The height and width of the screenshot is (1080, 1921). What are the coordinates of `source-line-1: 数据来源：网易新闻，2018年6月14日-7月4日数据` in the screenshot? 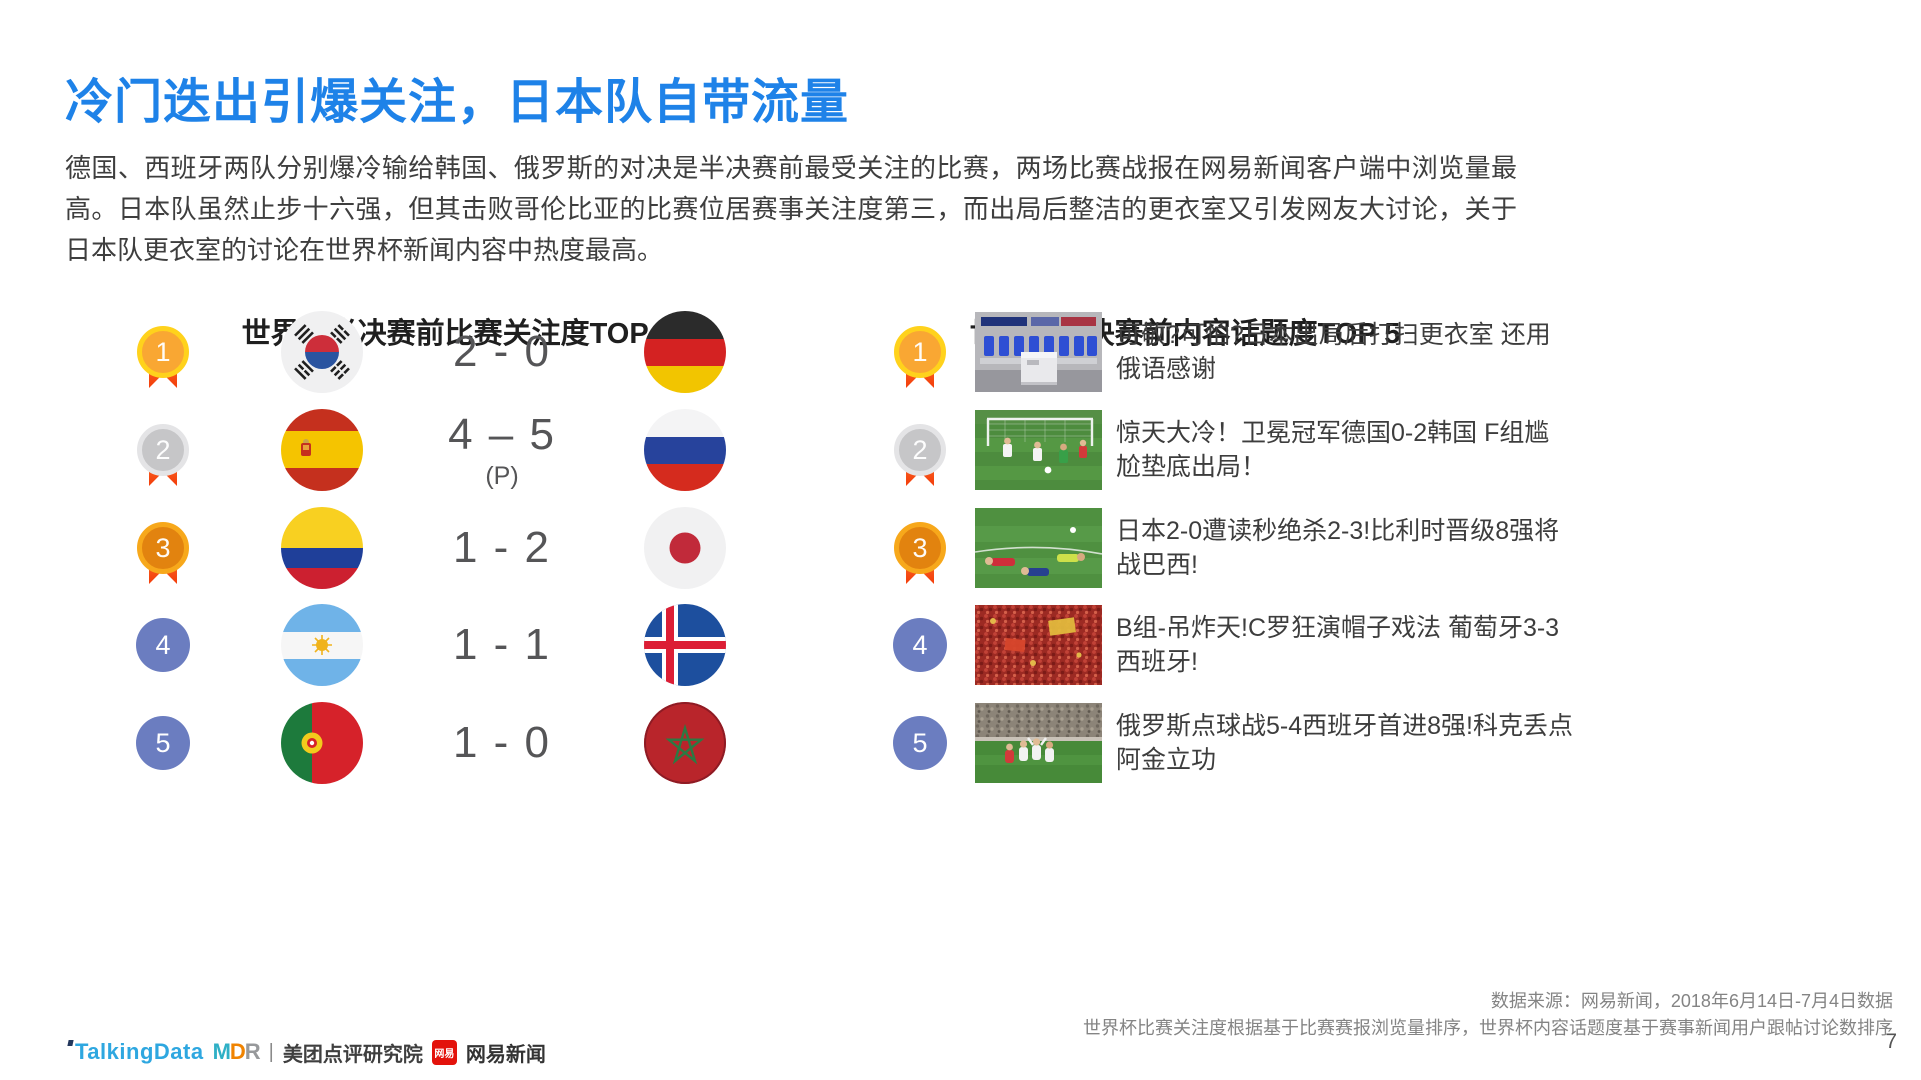 It's located at (1691, 1001).